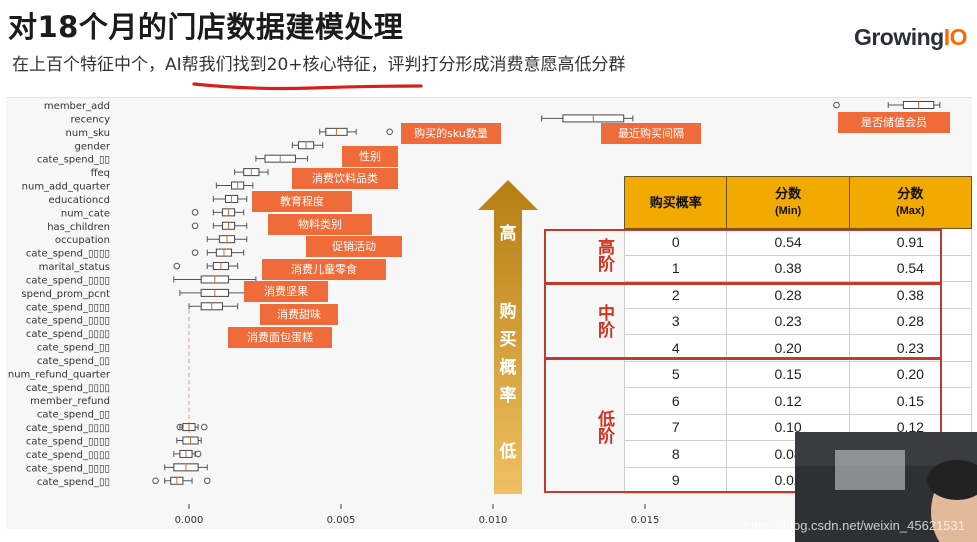 The image size is (977, 542). What do you see at coordinates (788, 374) in the screenshot?
I see `cell-min-score: 0.15` at bounding box center [788, 374].